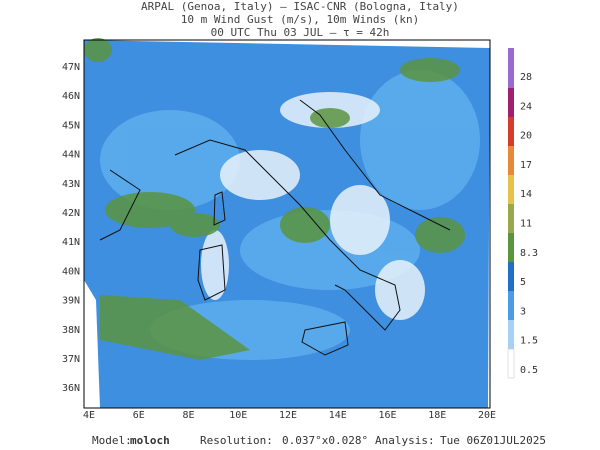 The image size is (600, 450). Describe the element at coordinates (437, 415) in the screenshot. I see `longitude-label: 18E` at that location.